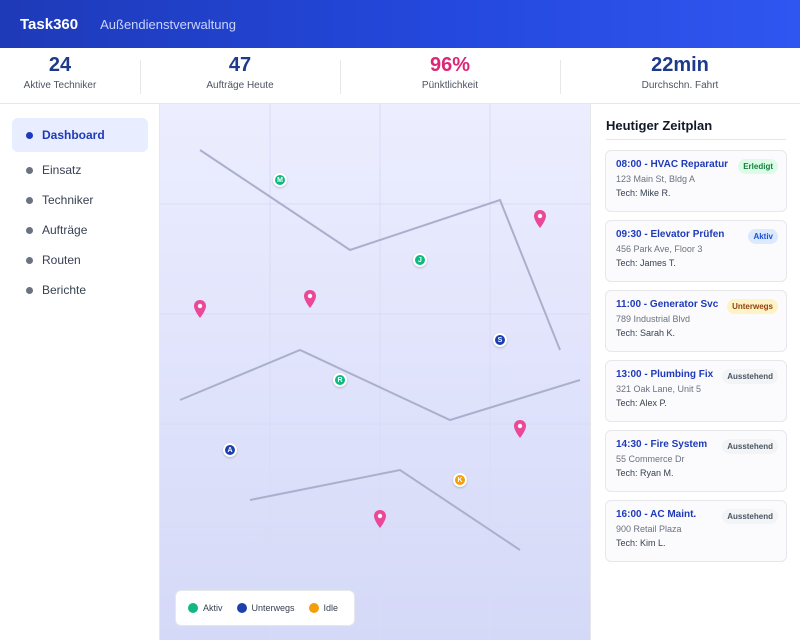 The width and height of the screenshot is (800, 640). What do you see at coordinates (649, 529) in the screenshot?
I see `job-address: 900 Retail Plaza` at bounding box center [649, 529].